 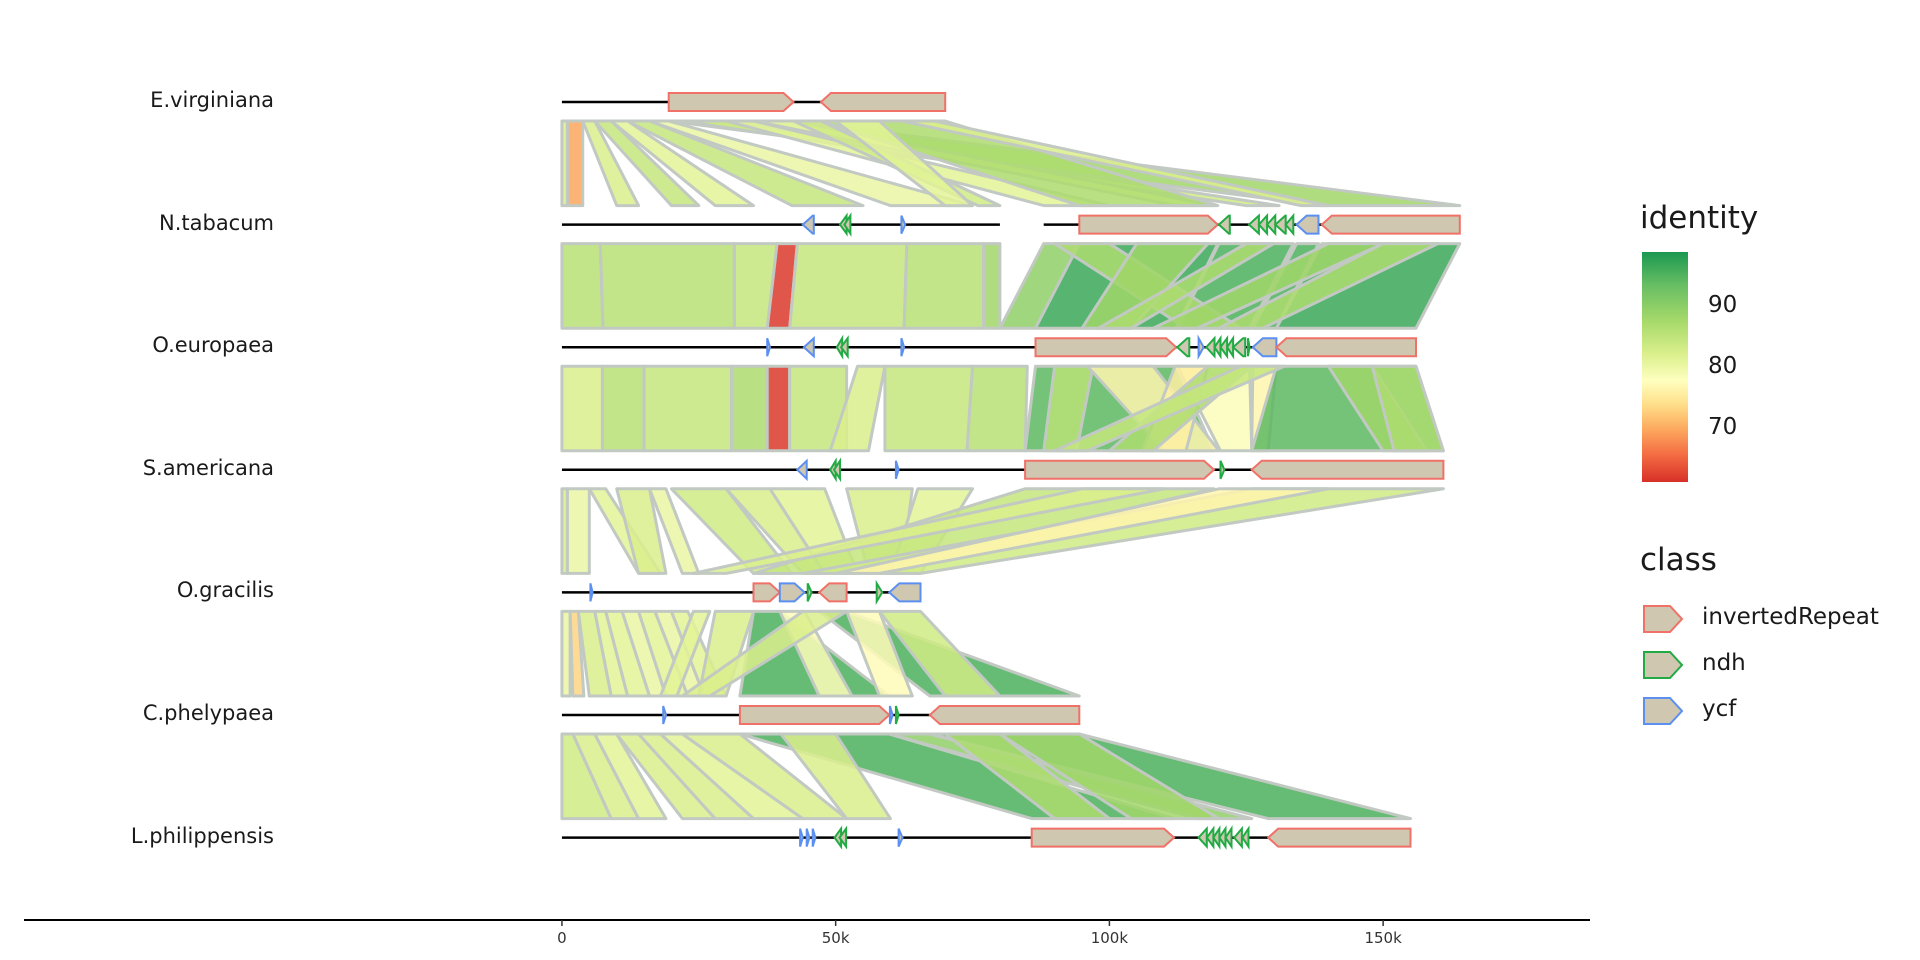 What do you see at coordinates (1723, 426) in the screenshot?
I see `identity-tick-label-2: 70` at bounding box center [1723, 426].